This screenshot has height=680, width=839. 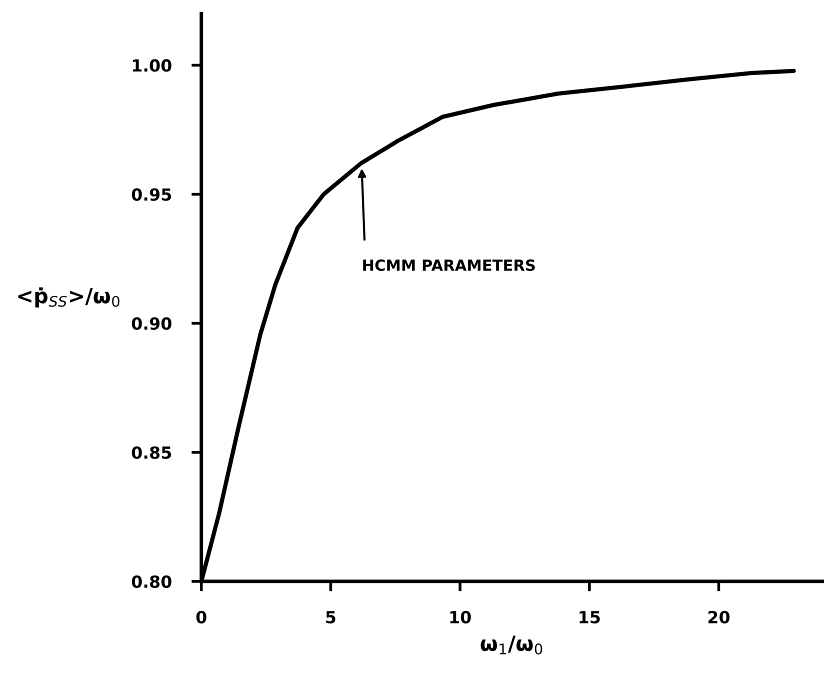 I want to click on y-tick-label: 0.80, so click(x=152, y=581).